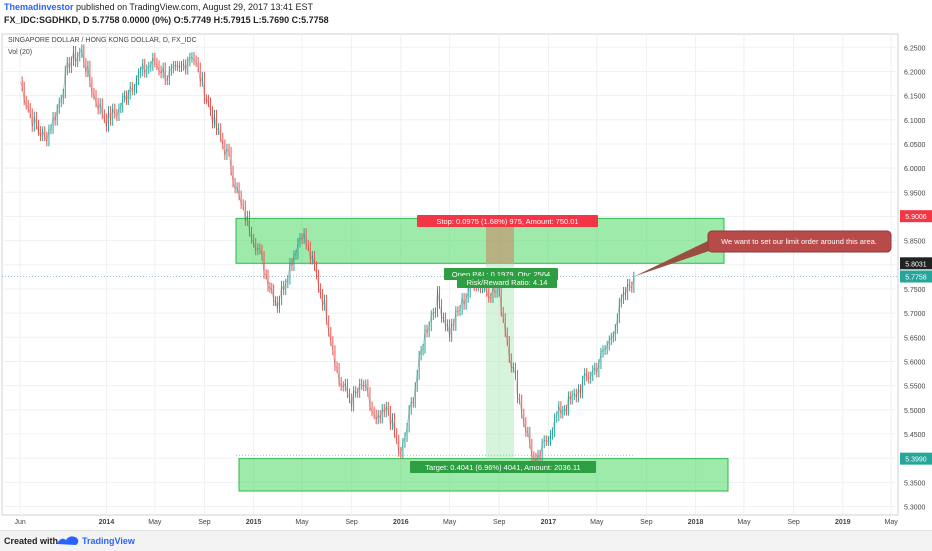 The image size is (932, 551). Describe the element at coordinates (915, 483) in the screenshot. I see `y-tick-label: 5.3500` at that location.